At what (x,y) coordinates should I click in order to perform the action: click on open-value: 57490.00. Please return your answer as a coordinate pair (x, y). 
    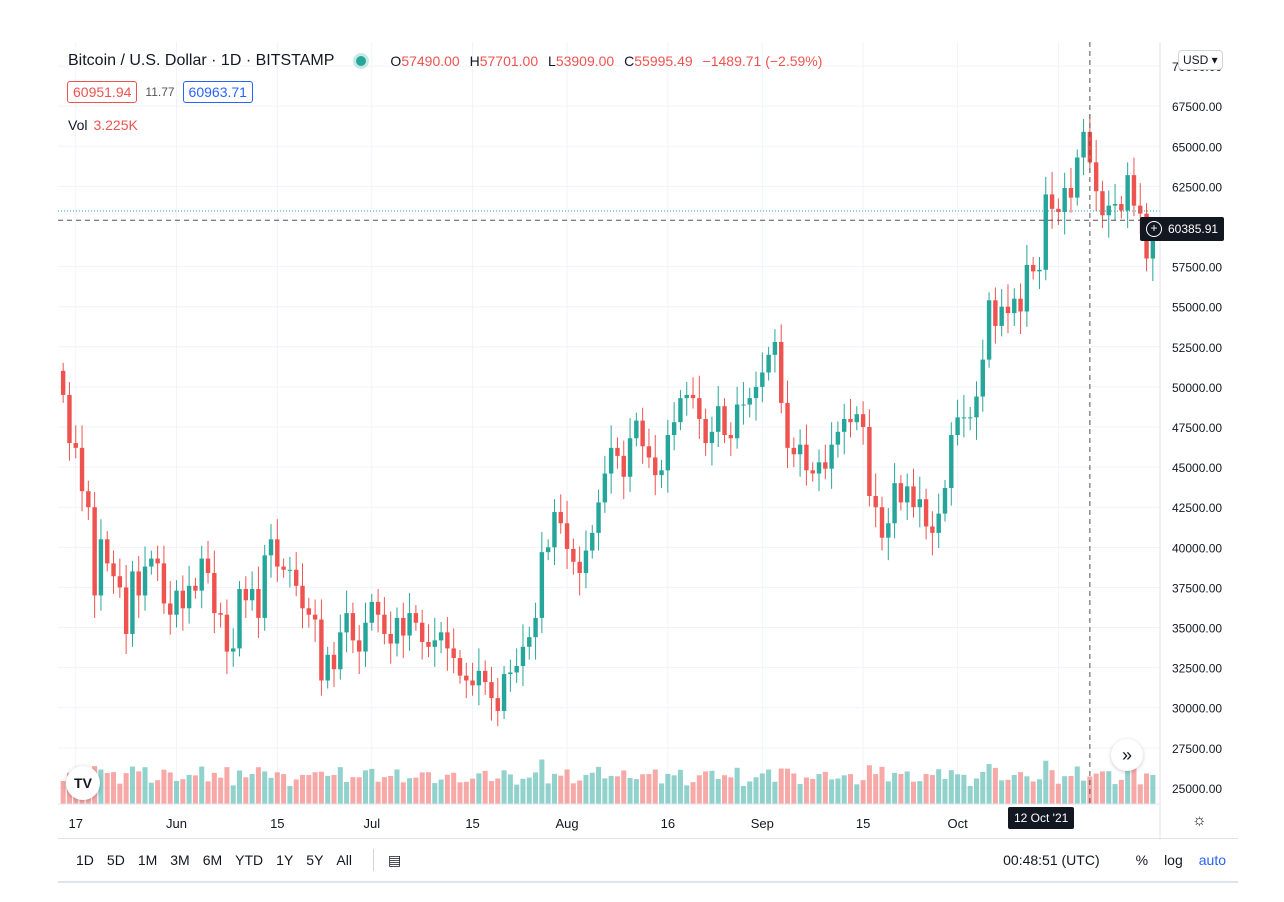
    Looking at the image, I should click on (430, 61).